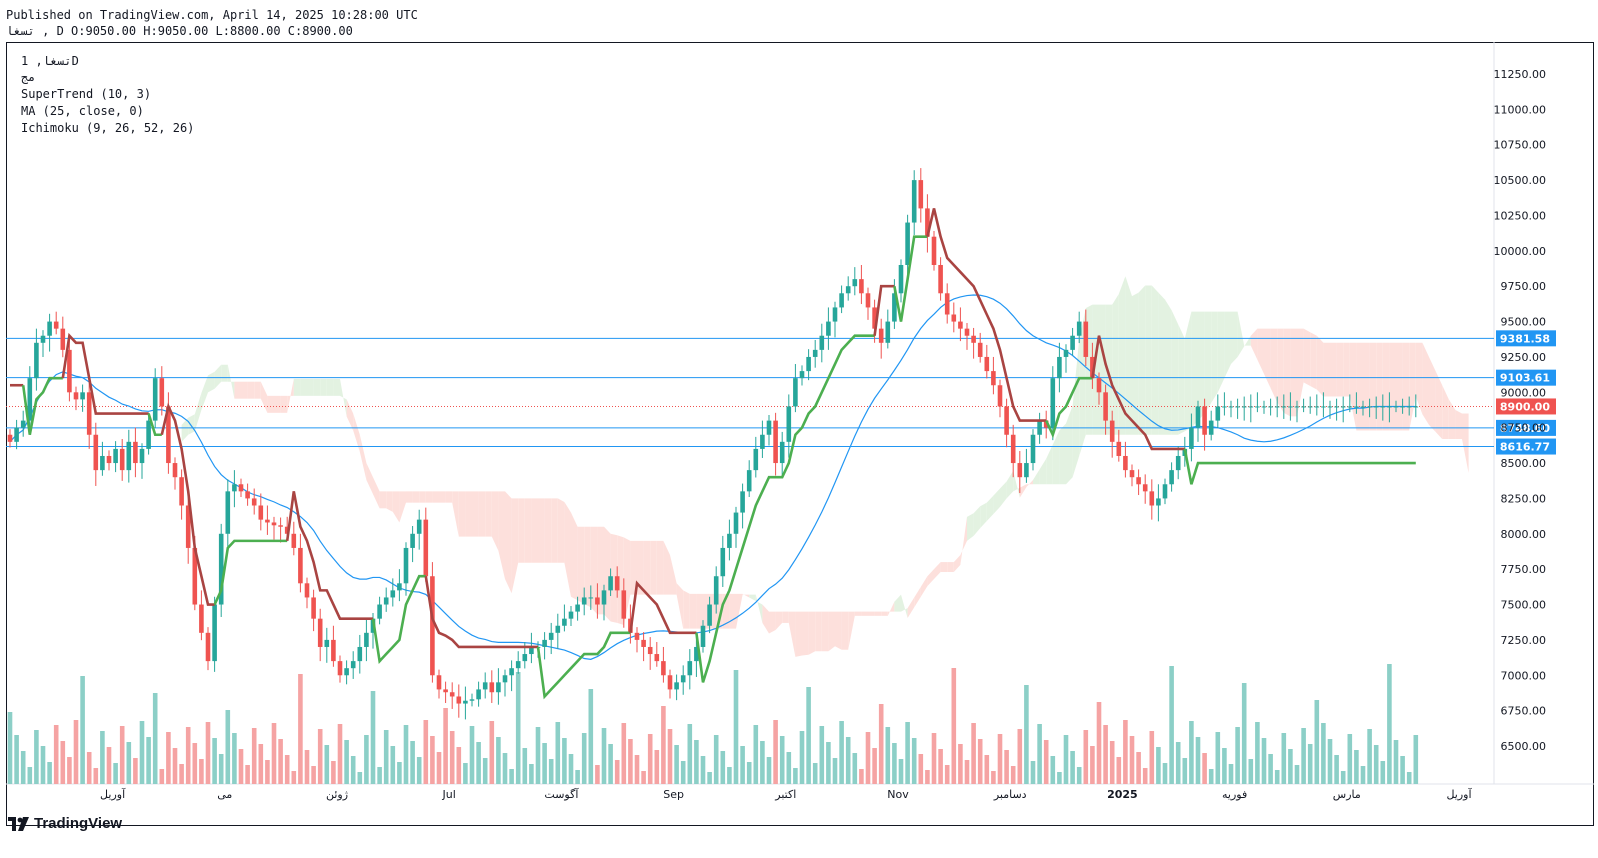  I want to click on price-tick-label: 7250.00, so click(1524, 640).